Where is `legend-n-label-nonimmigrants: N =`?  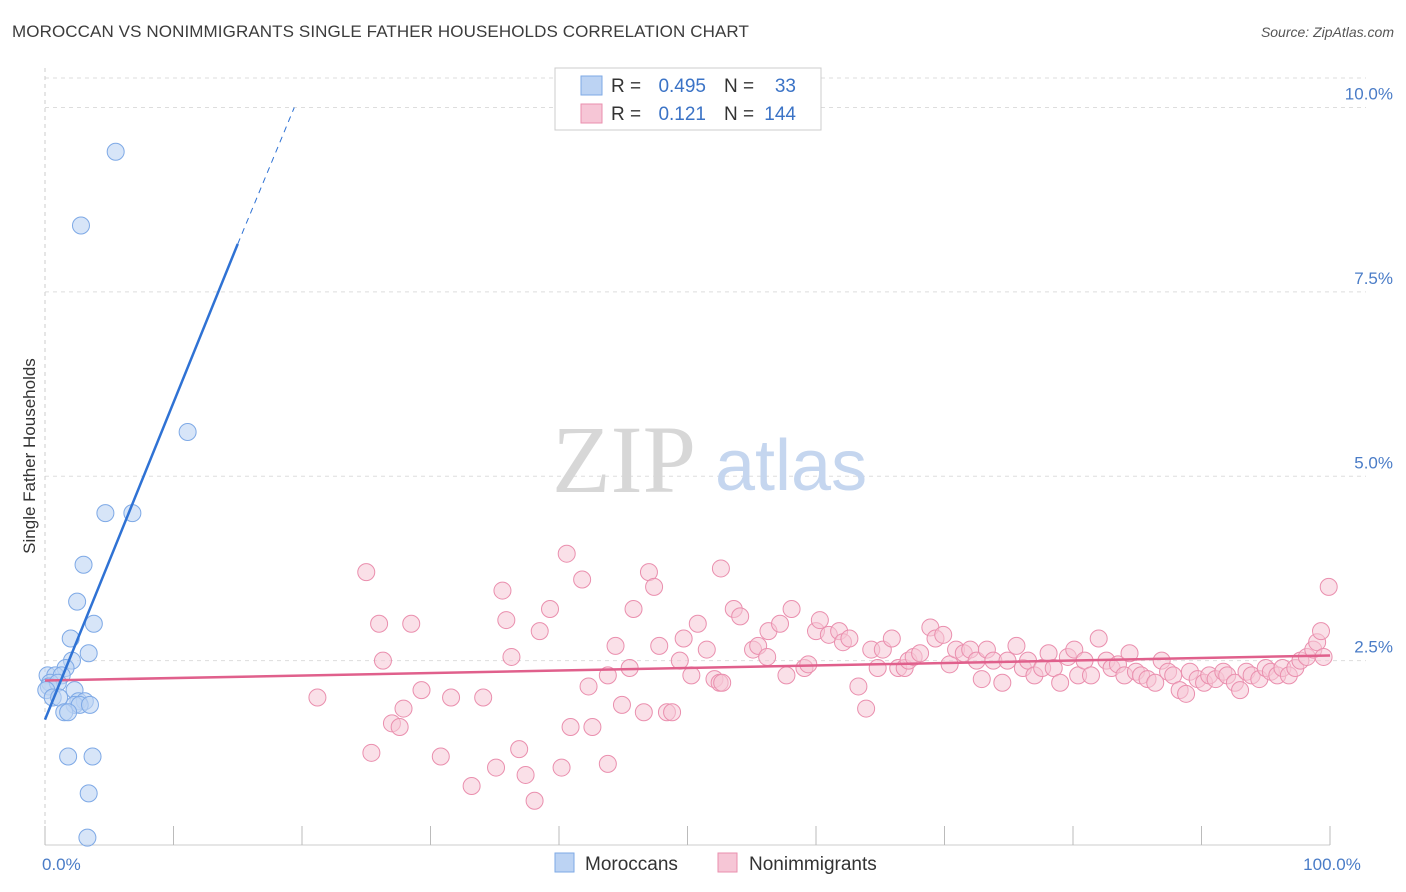
legend-n-label-nonimmigrants: N = is located at coordinates (739, 114).